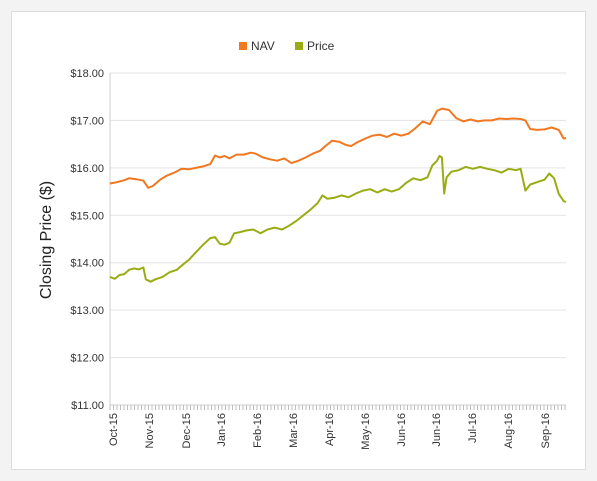 The image size is (597, 481). I want to click on x-tick-label: Dec-15, so click(187, 430).